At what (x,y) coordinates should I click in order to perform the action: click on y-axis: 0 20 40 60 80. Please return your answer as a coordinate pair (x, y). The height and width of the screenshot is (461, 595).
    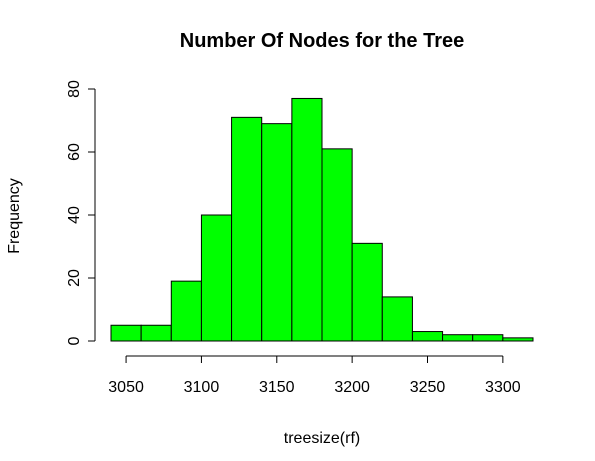
    Looking at the image, I should click on (81, 212).